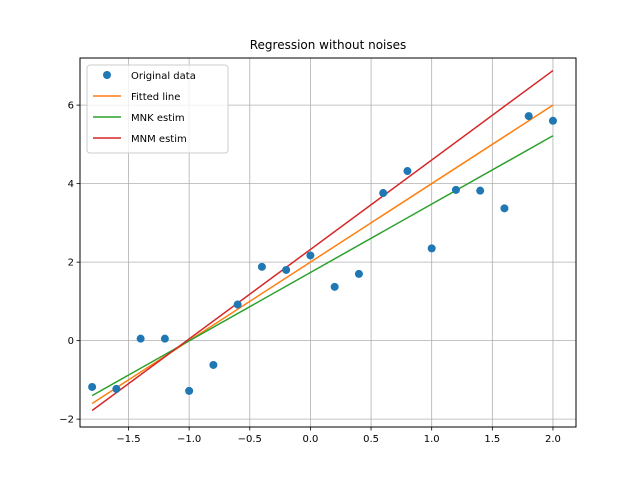  What do you see at coordinates (66, 420) in the screenshot?
I see `y-tick-label: −2` at bounding box center [66, 420].